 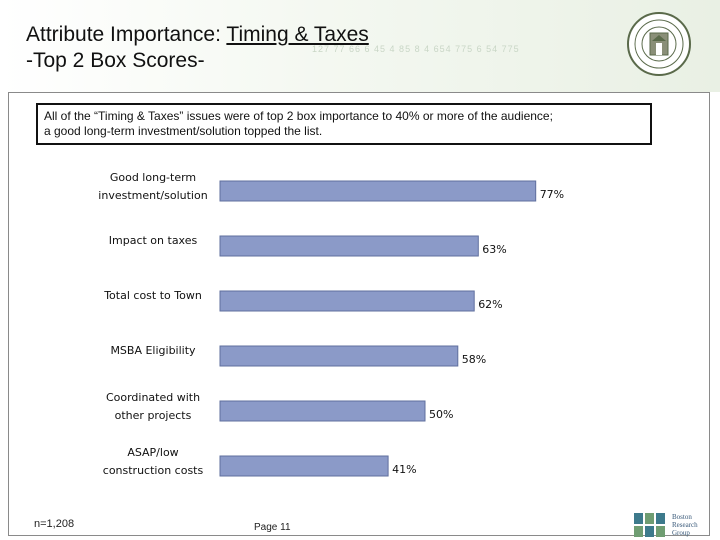 What do you see at coordinates (297, 34) in the screenshot?
I see `slide-title-underlined: Timing & Taxes` at bounding box center [297, 34].